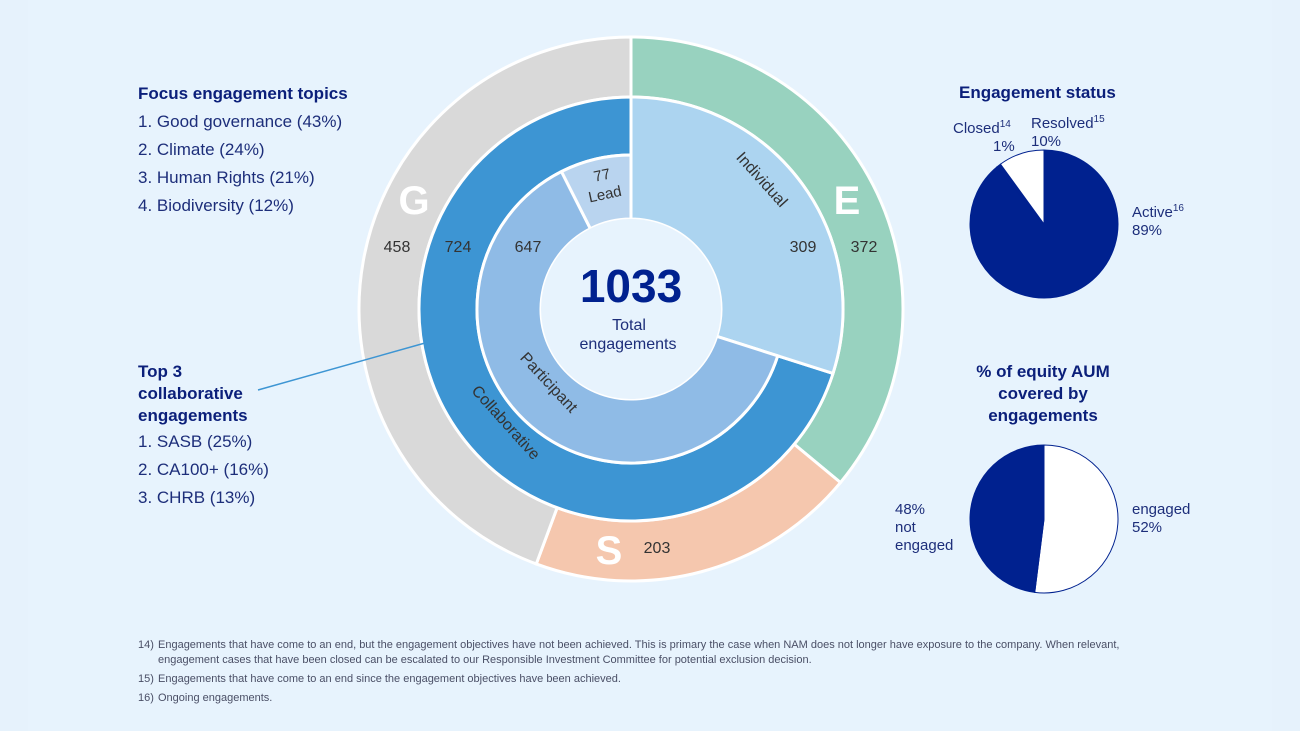 The image size is (1300, 731). I want to click on active-label-text: Active, so click(1152, 212).